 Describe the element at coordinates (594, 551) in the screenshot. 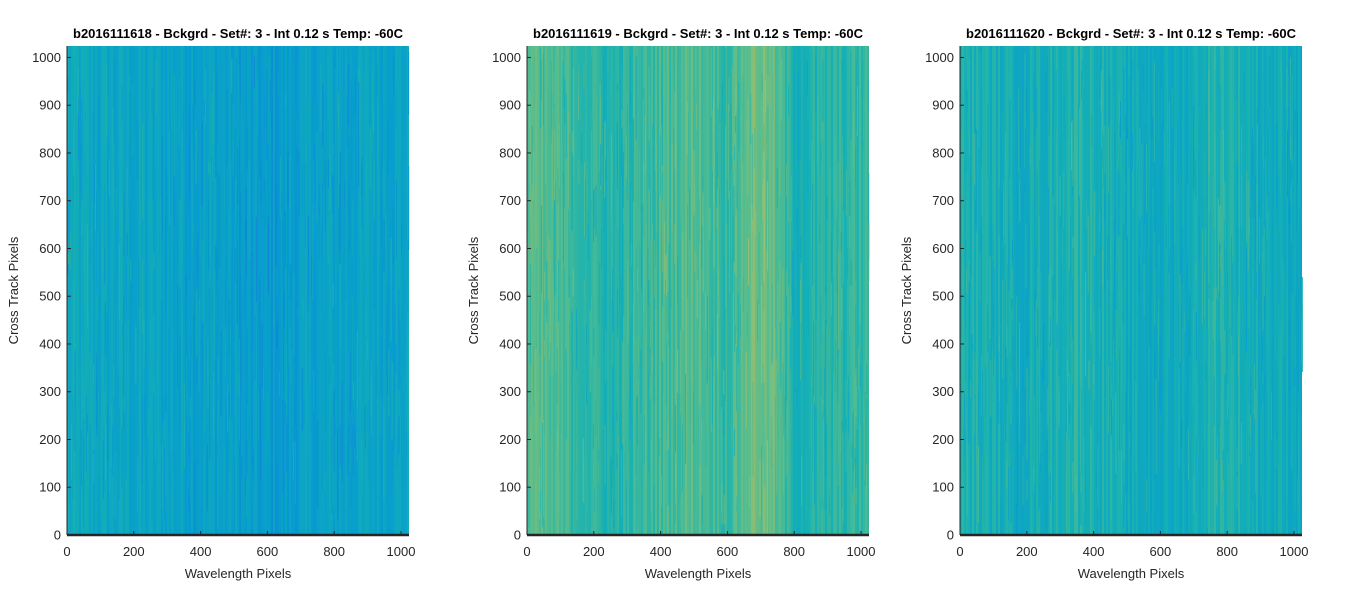

I see `x-tick-label: 200` at that location.